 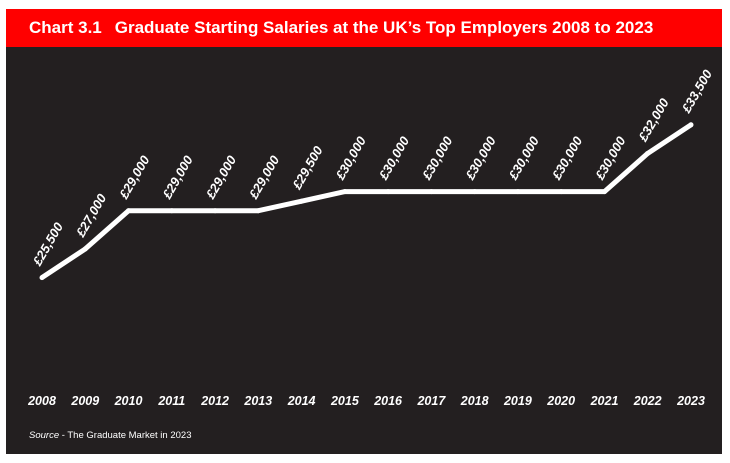 What do you see at coordinates (84, 401) in the screenshot?
I see `x-tick-label-2009: 2009` at bounding box center [84, 401].